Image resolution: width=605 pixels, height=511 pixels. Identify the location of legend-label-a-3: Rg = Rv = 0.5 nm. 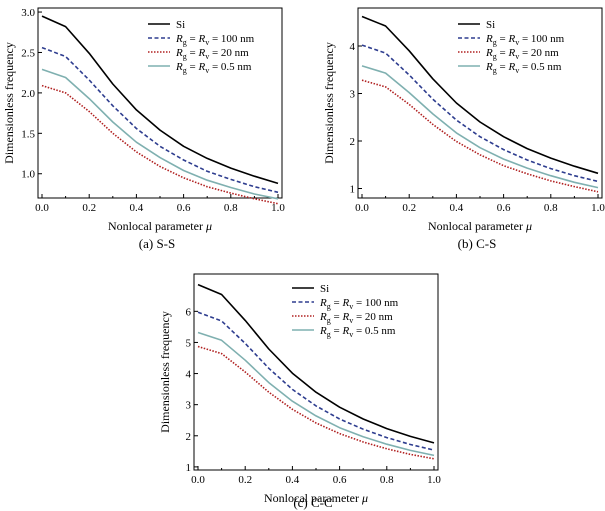
(213, 68).